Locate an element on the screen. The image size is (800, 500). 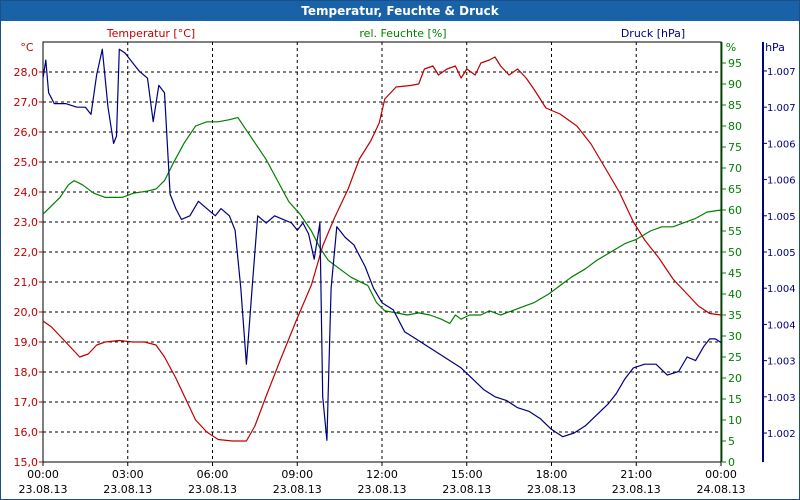
humidity-tick-label: 75 is located at coordinates (735, 147).